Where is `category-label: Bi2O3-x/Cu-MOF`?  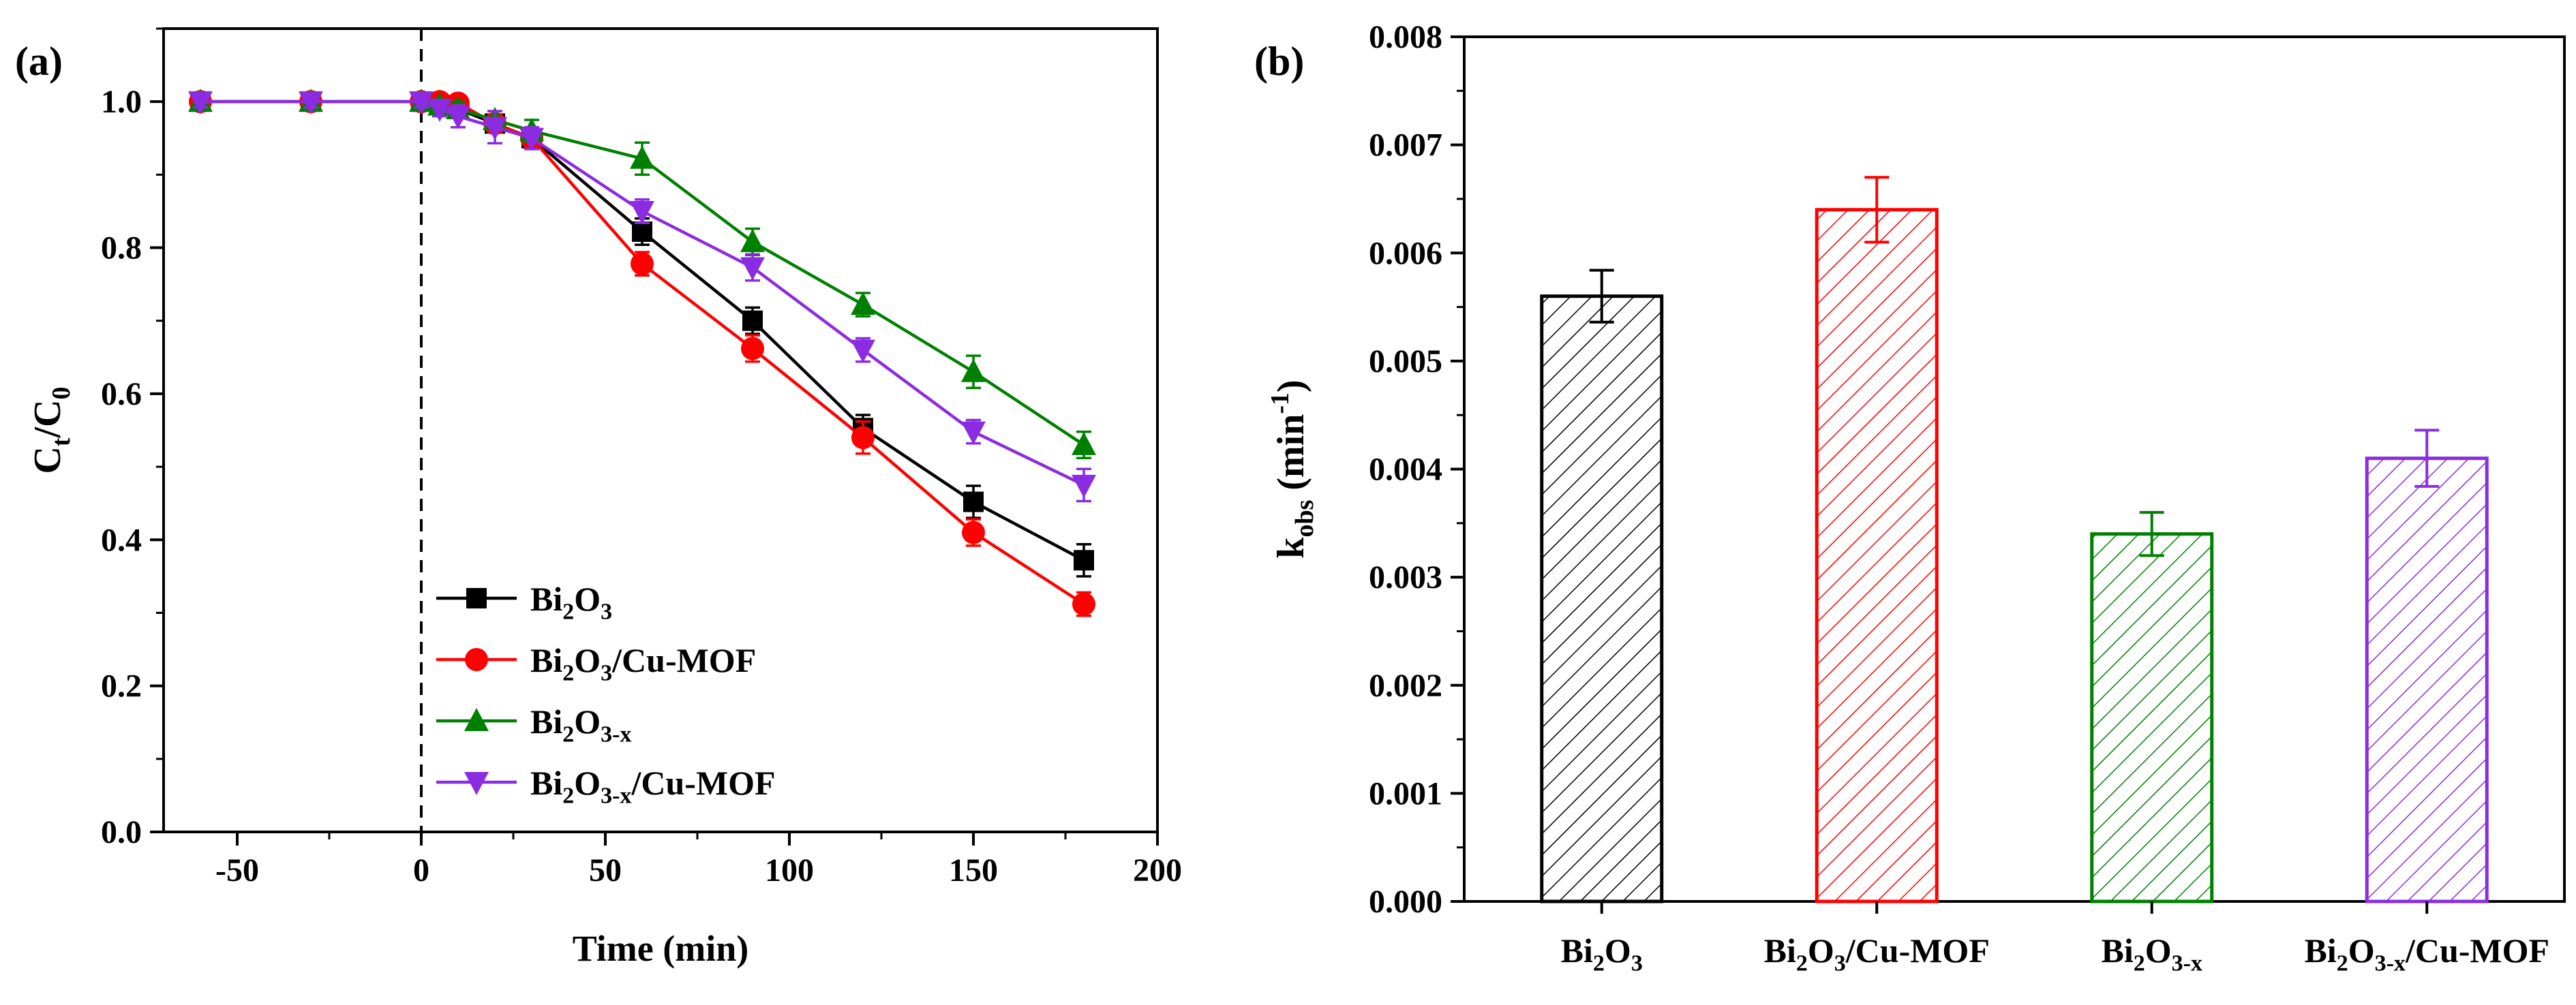 category-label: Bi2O3-x/Cu-MOF is located at coordinates (2427, 954).